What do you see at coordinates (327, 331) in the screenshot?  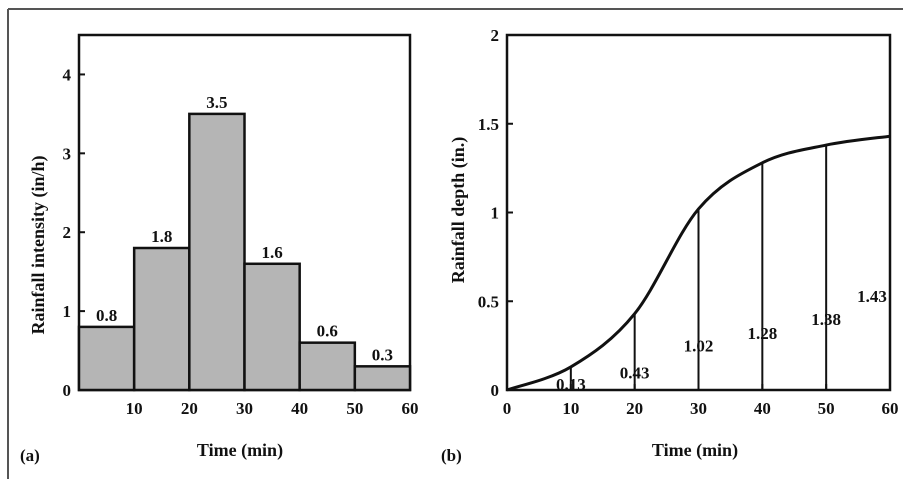 I see `bar-value-label: 0.6` at bounding box center [327, 331].